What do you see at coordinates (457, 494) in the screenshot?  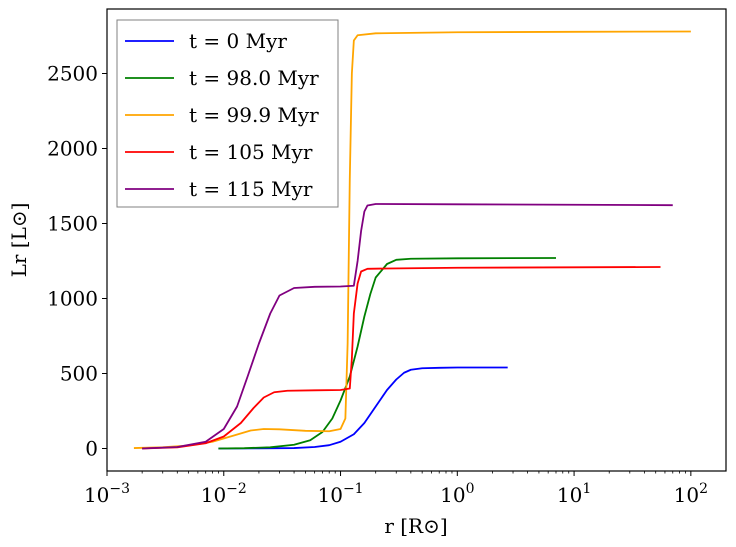 I see `x-tick-label-3: 10⁰` at bounding box center [457, 494].